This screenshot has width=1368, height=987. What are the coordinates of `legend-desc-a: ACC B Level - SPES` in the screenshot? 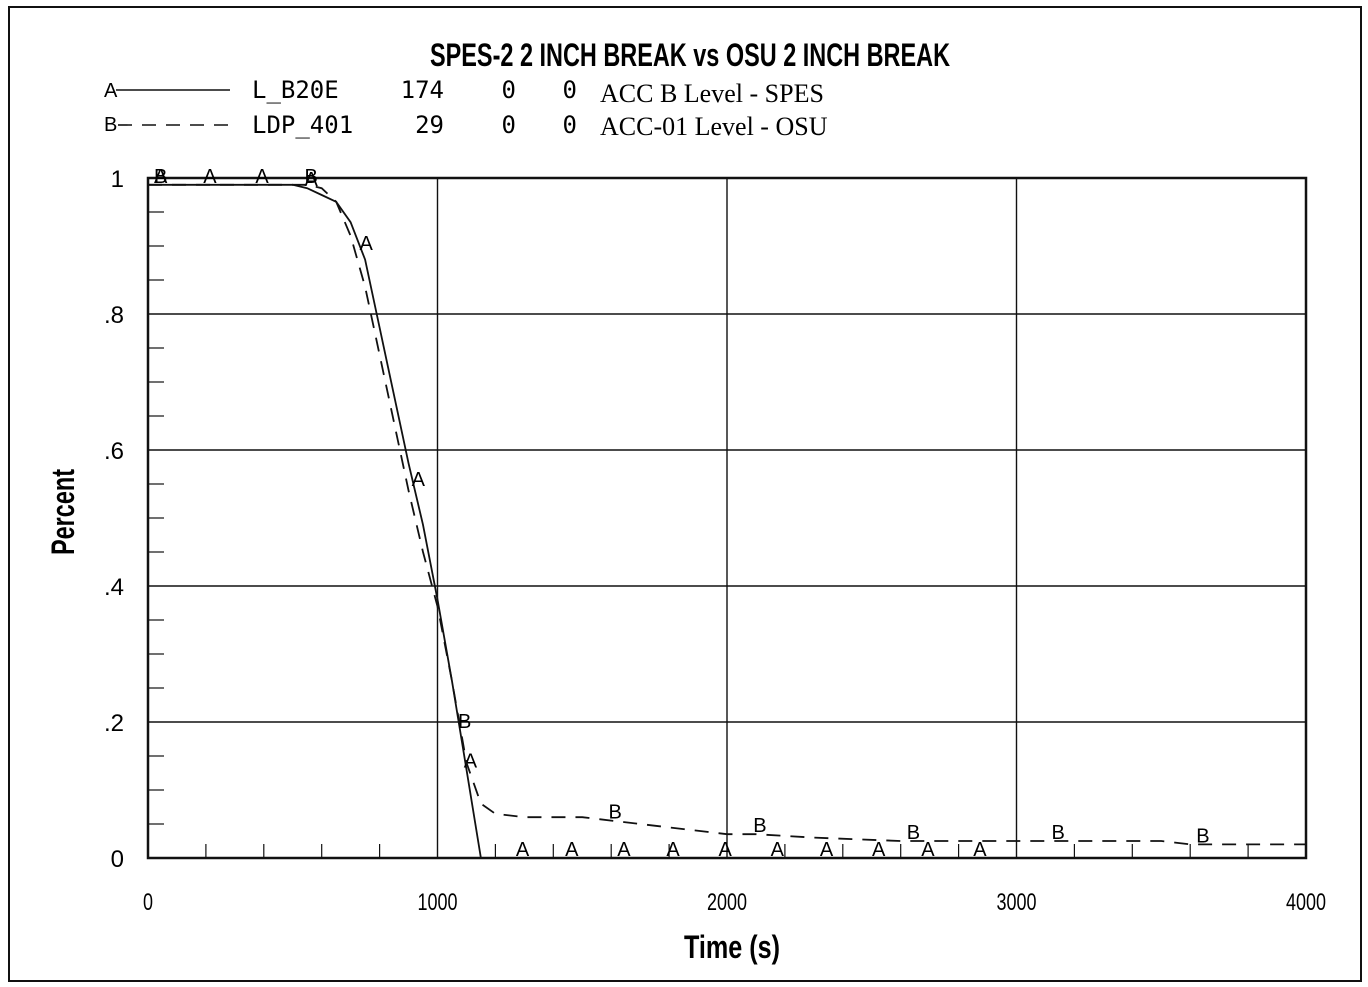 It's located at (712, 93).